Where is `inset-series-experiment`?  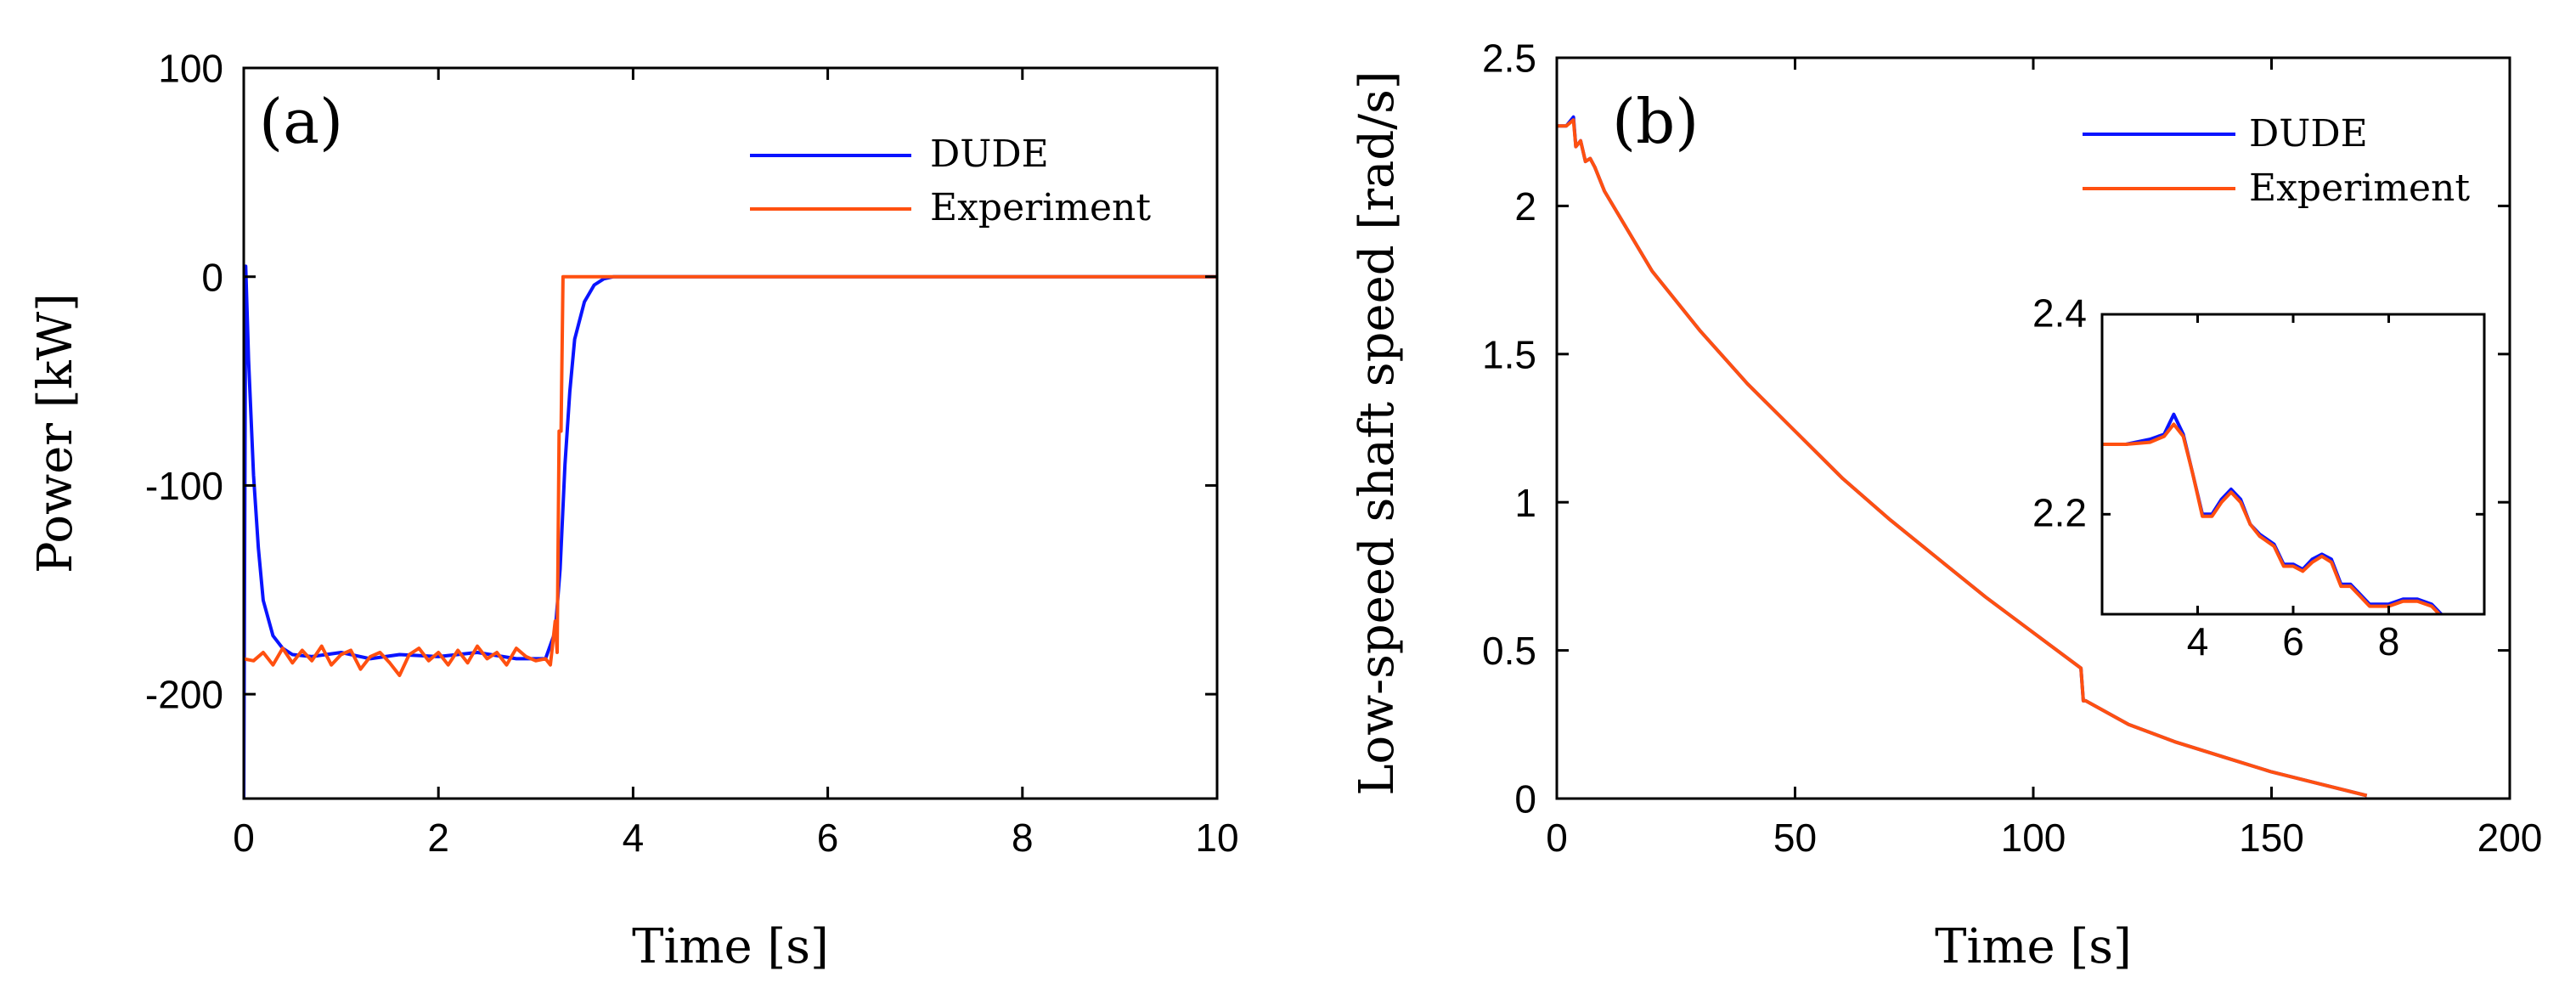
inset-series-experiment is located at coordinates (2272, 518).